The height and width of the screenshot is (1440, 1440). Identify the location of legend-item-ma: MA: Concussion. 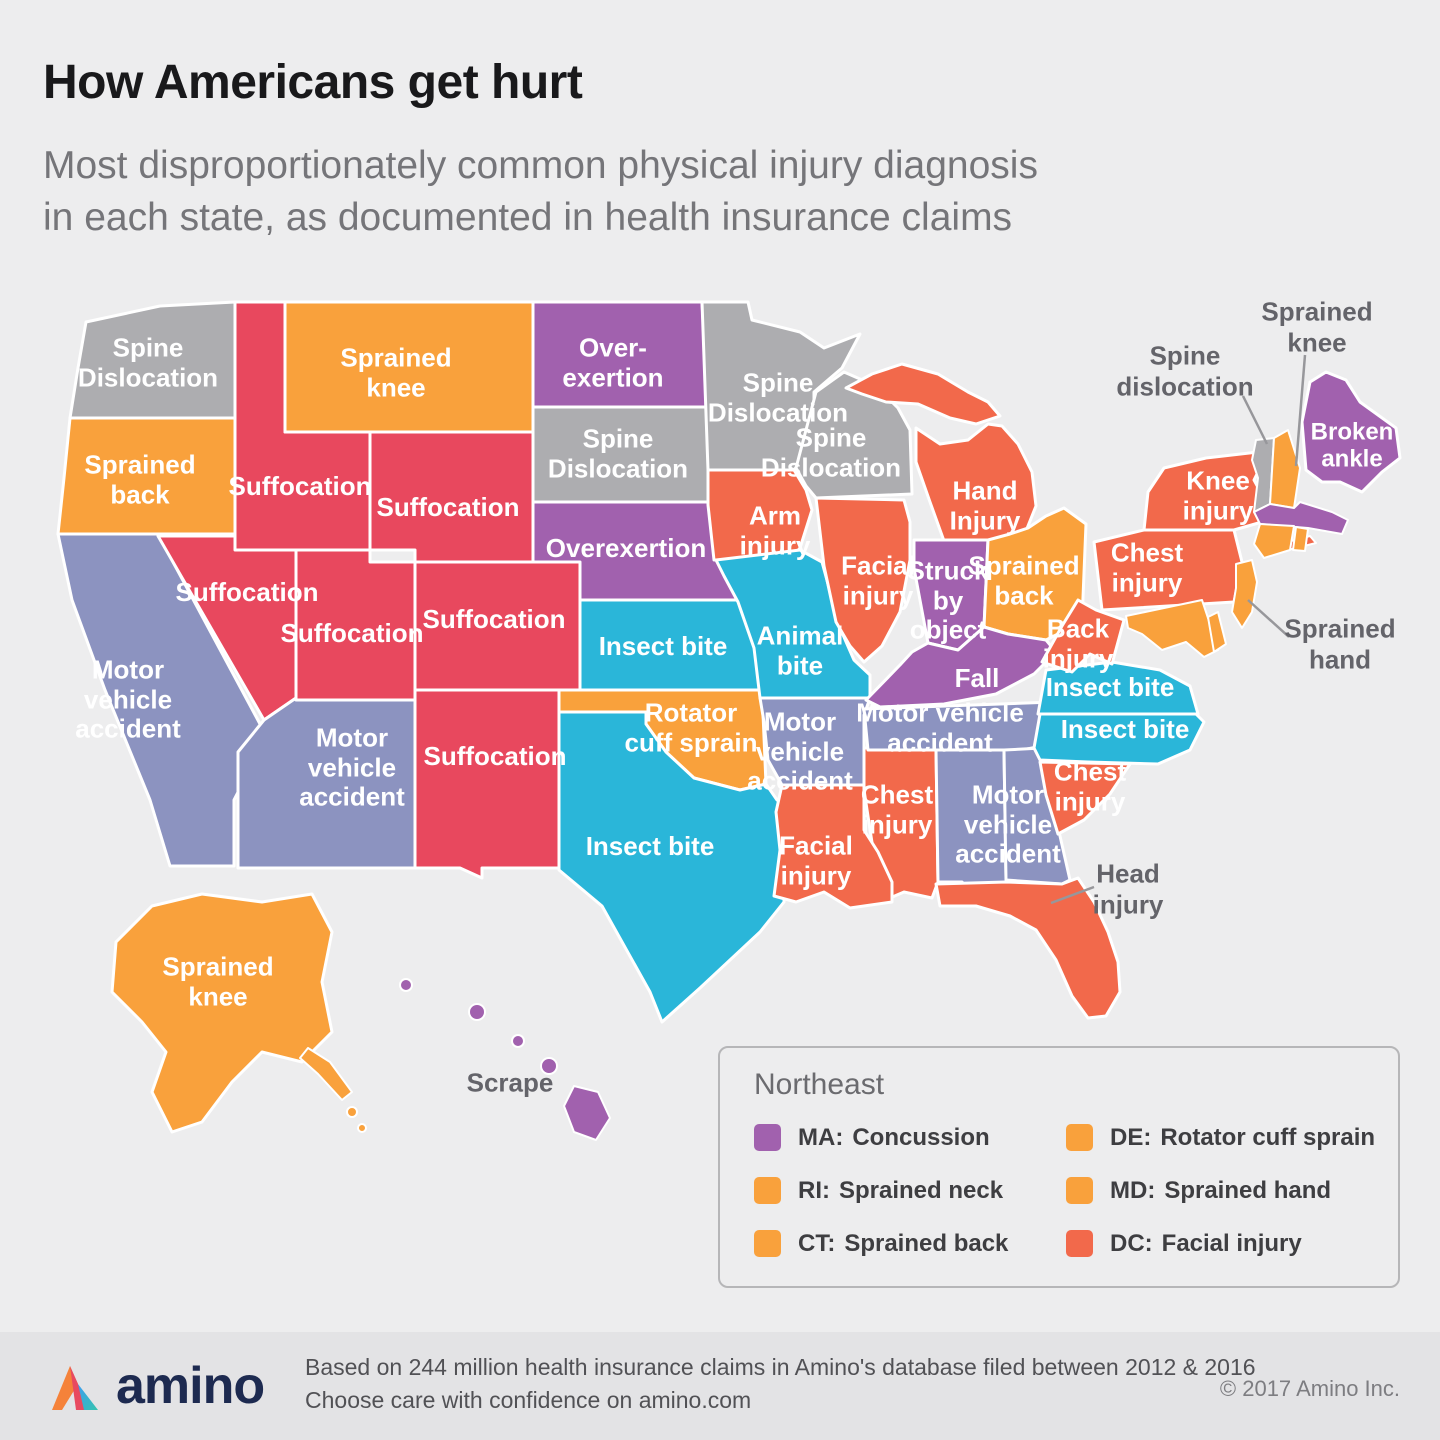
(881, 1137).